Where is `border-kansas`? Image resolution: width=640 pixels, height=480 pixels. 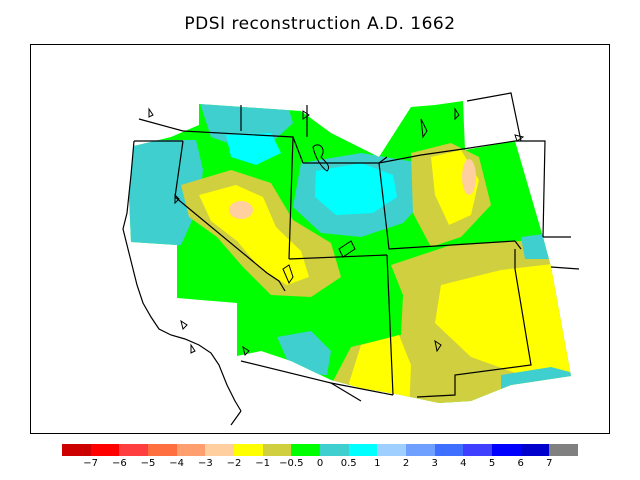
border-kansas is located at coordinates (565, 268).